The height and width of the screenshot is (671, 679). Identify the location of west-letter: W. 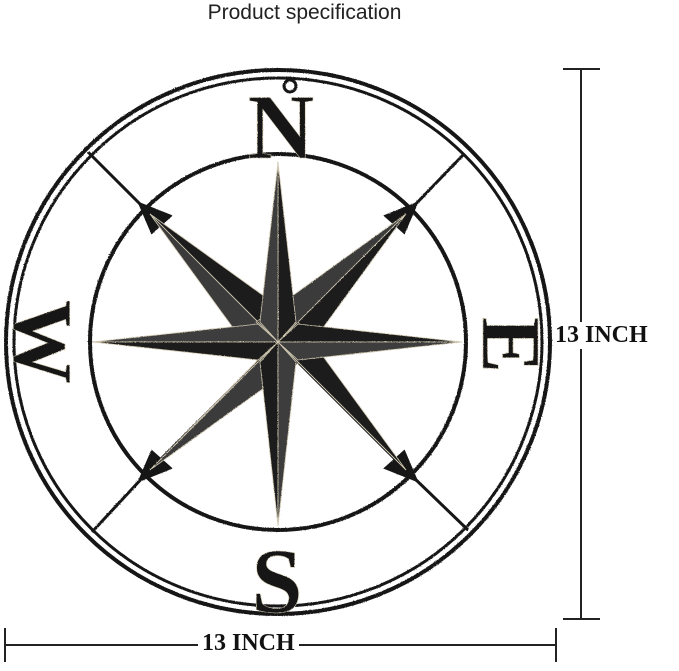
(44, 342).